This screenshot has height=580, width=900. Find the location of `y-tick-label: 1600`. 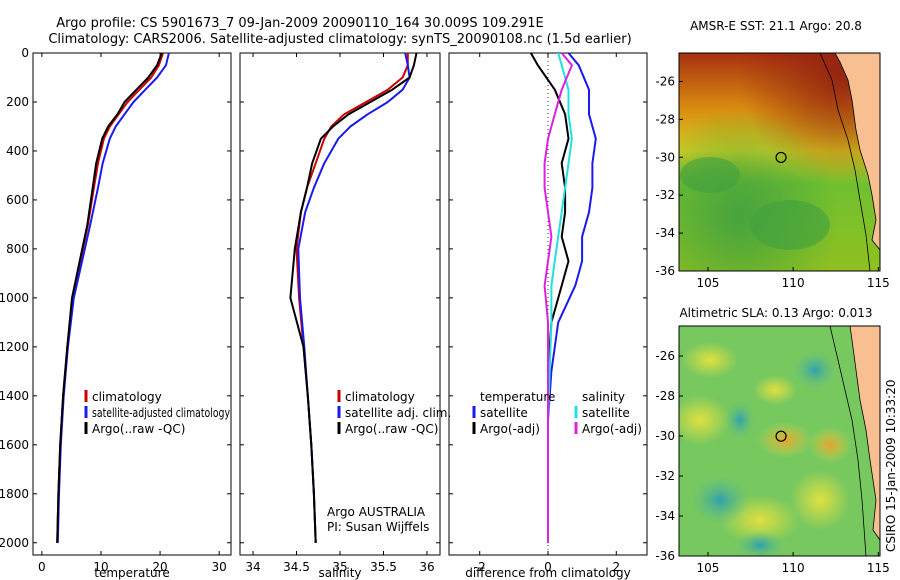

y-tick-label: 1600 is located at coordinates (14, 445).